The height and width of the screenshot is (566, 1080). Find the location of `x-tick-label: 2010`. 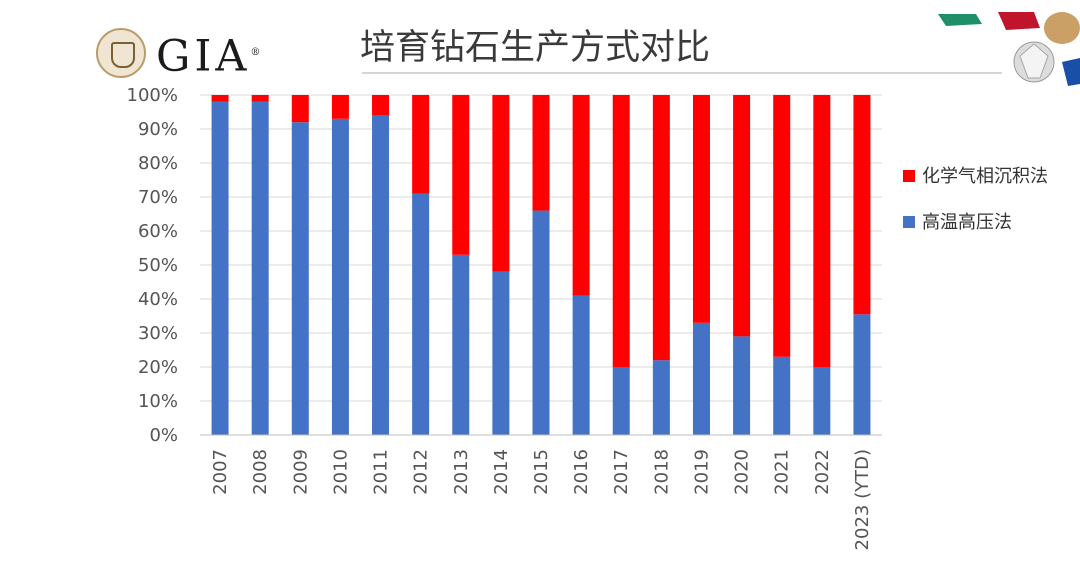

x-tick-label: 2010 is located at coordinates (340, 472).